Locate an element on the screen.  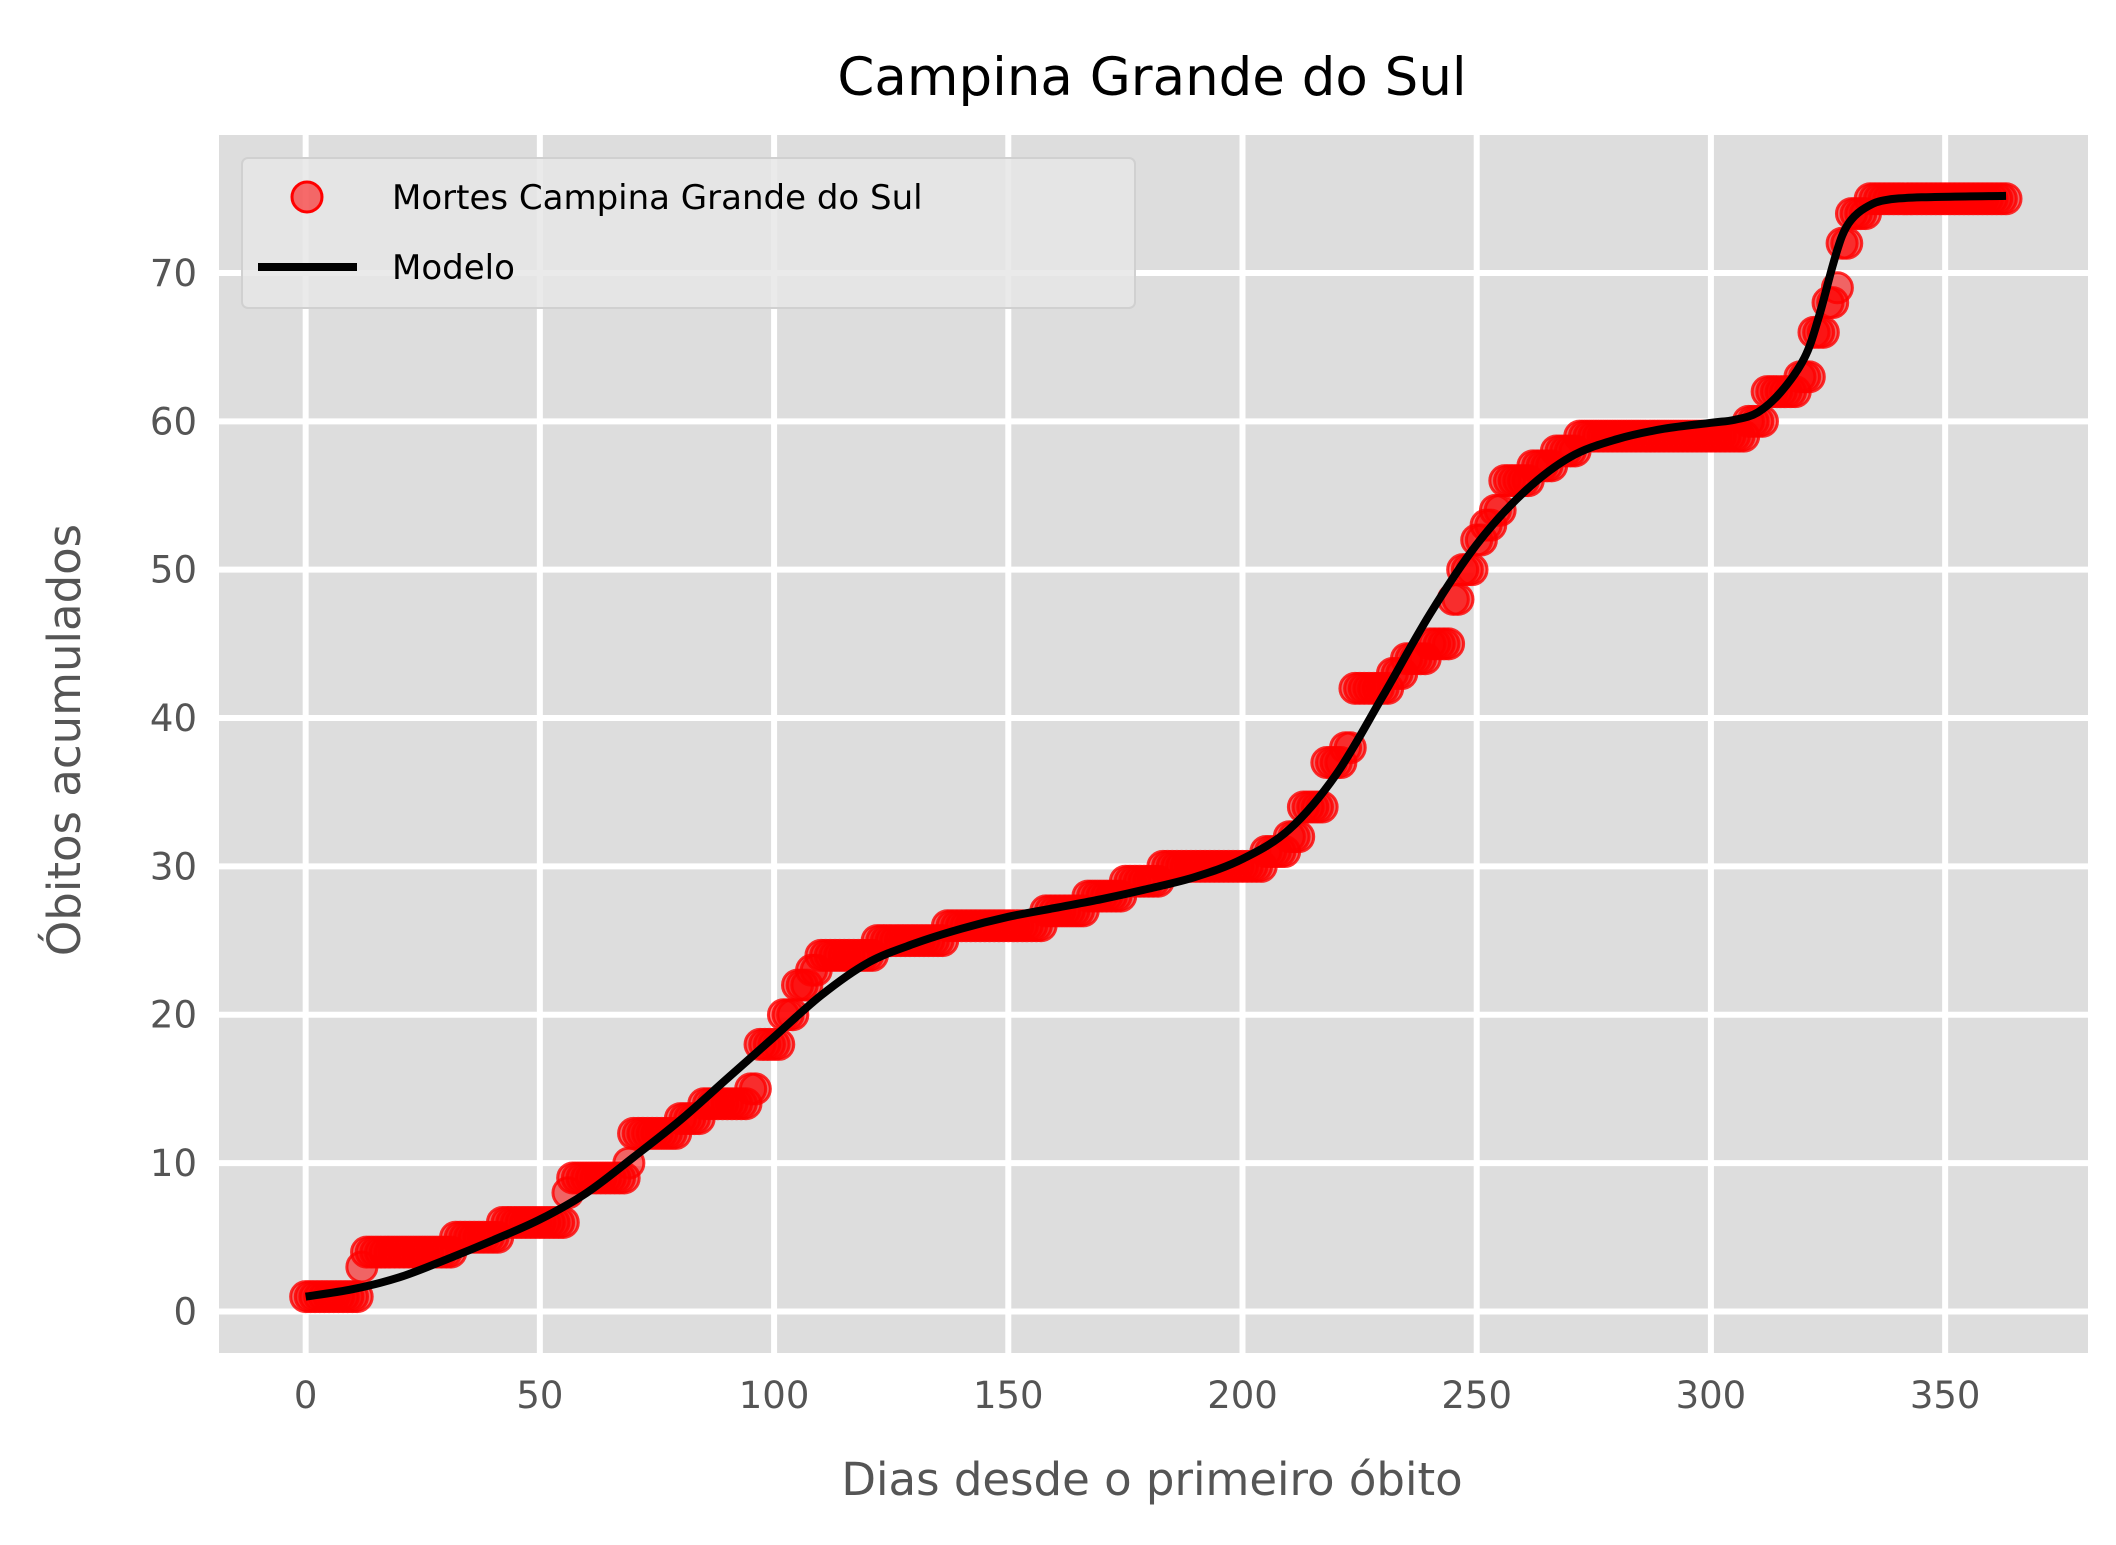
y-tick-label: 40 is located at coordinates (173, 718).